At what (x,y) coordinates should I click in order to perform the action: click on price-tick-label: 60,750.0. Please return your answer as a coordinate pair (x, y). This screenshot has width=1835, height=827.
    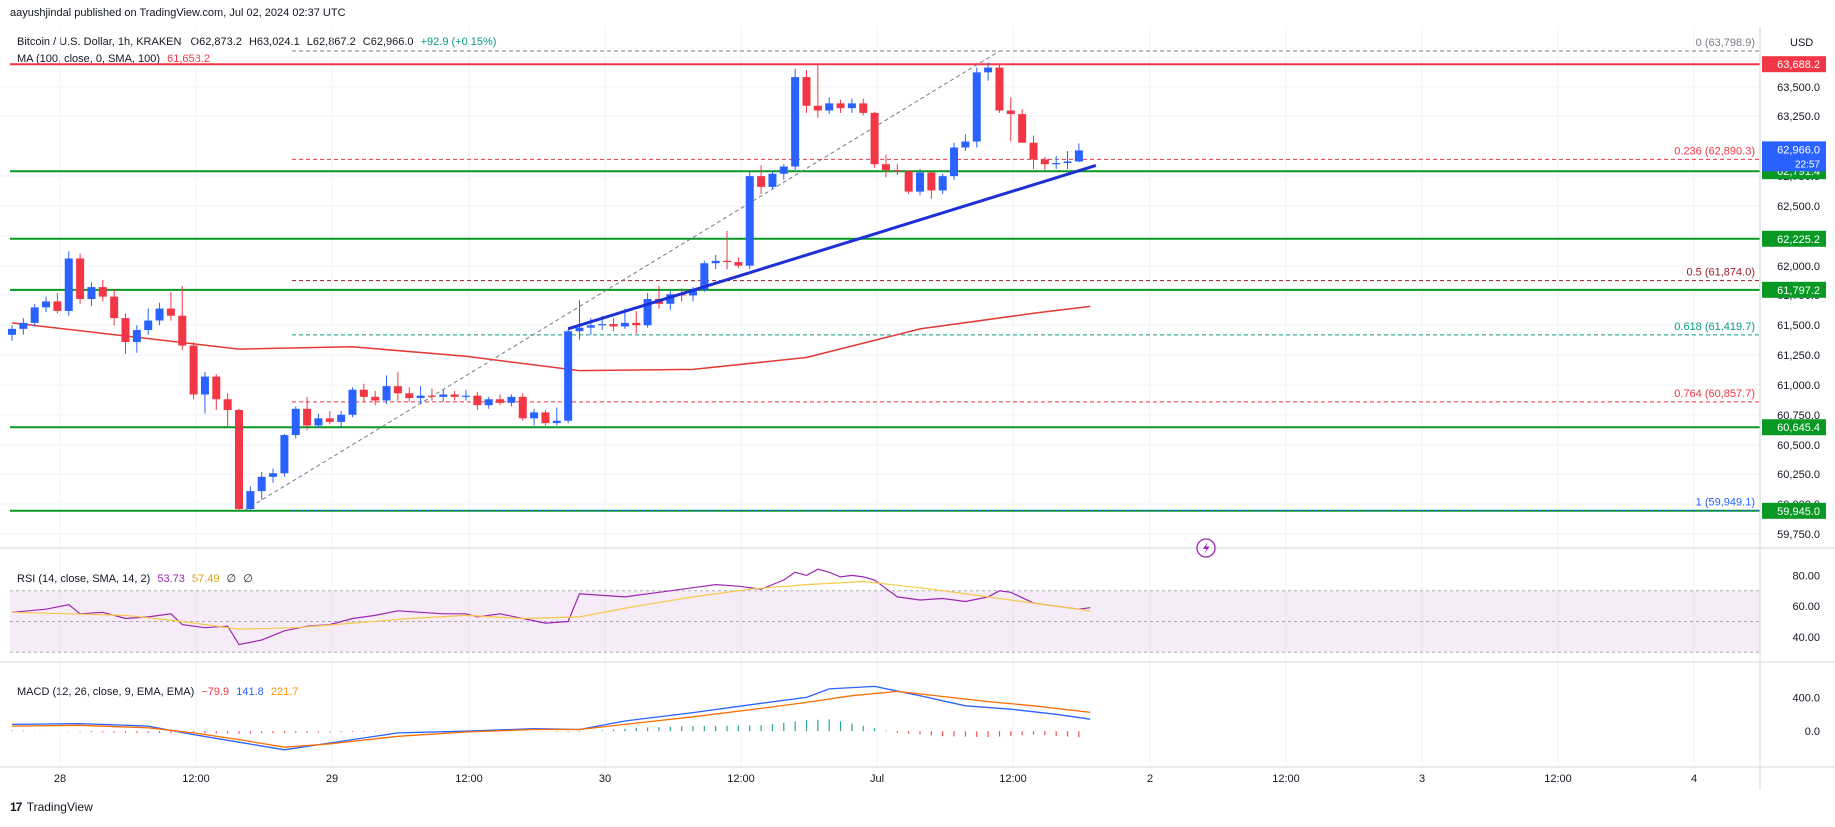
    Looking at the image, I should click on (1798, 416).